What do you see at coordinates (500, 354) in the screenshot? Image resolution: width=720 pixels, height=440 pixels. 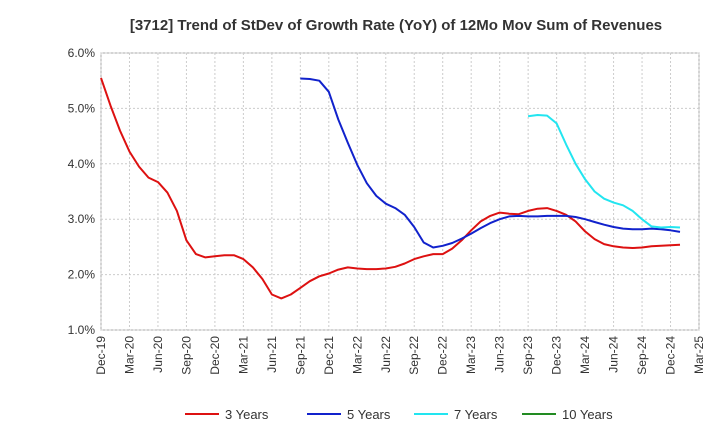 I see `x-tick-label: Jun-23` at bounding box center [500, 354].